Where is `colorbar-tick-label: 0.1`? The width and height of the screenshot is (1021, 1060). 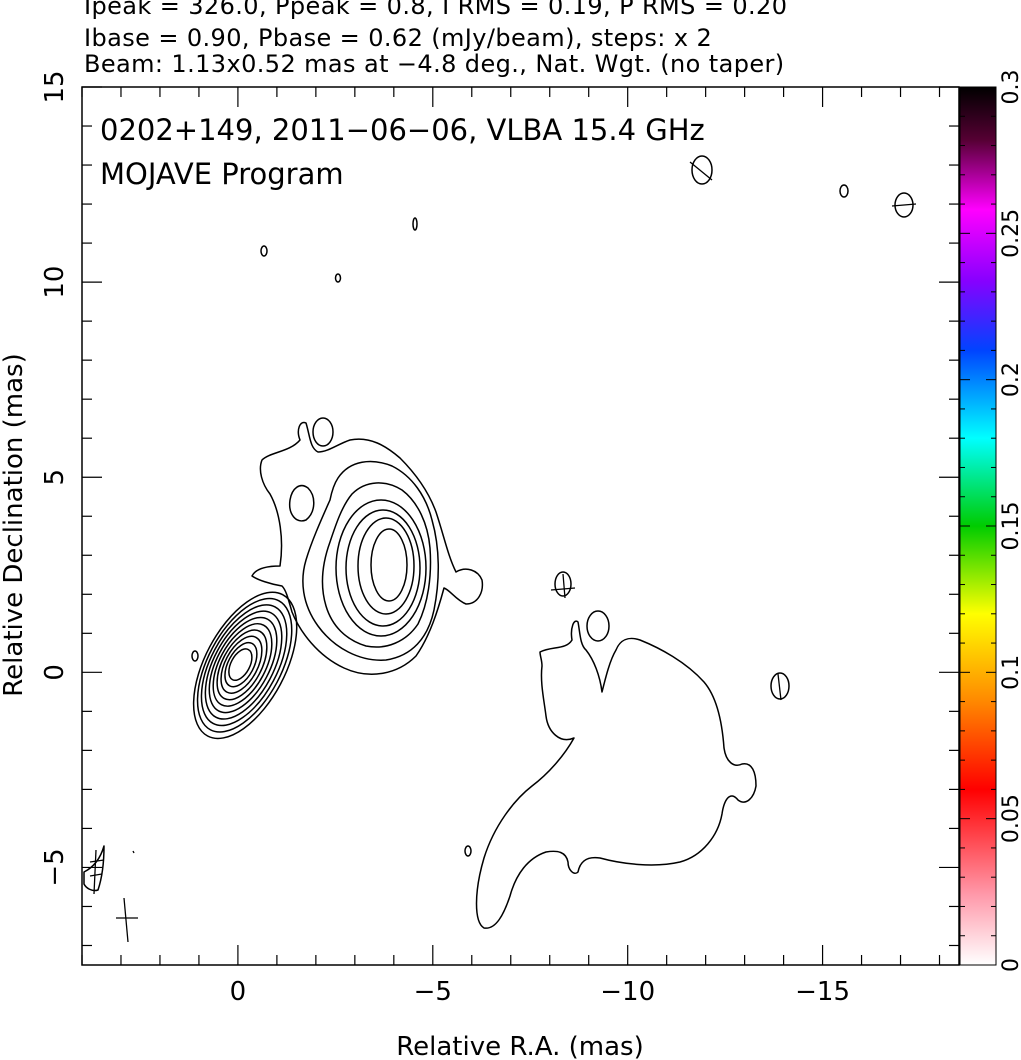 colorbar-tick-label: 0.1 is located at coordinates (1010, 672).